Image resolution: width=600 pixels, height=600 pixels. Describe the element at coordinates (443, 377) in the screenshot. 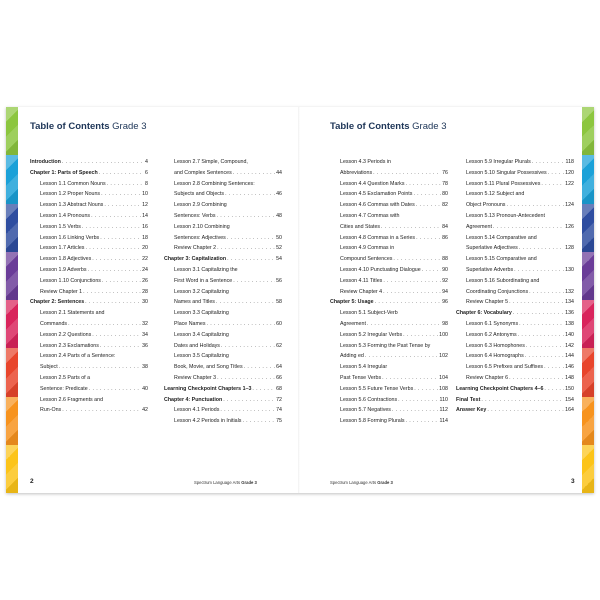

I see `toc-page-number: 104` at that location.